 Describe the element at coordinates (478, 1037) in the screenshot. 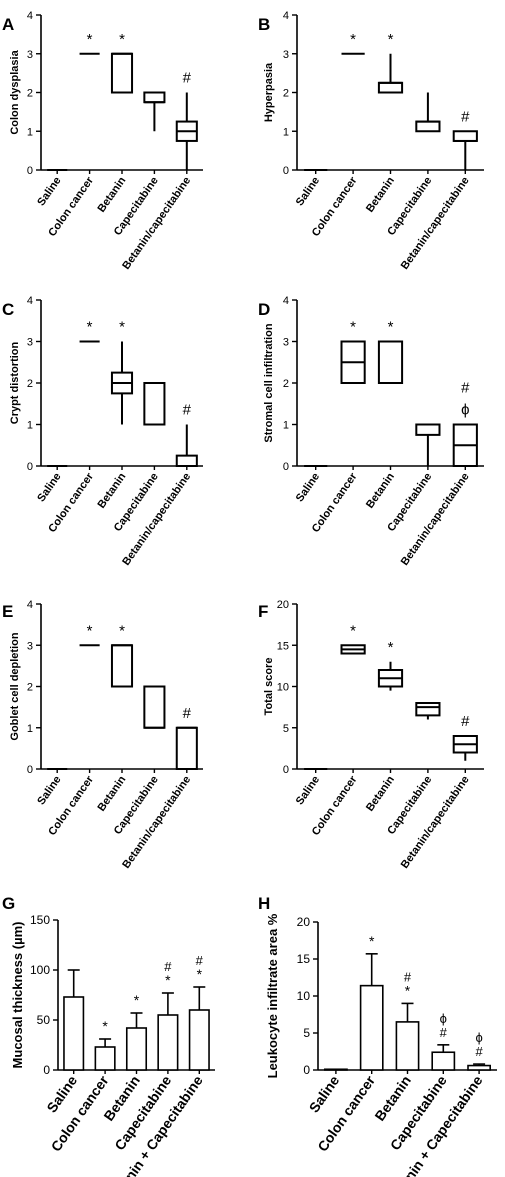

I see `panel-h-significance-4: ϕ` at that location.